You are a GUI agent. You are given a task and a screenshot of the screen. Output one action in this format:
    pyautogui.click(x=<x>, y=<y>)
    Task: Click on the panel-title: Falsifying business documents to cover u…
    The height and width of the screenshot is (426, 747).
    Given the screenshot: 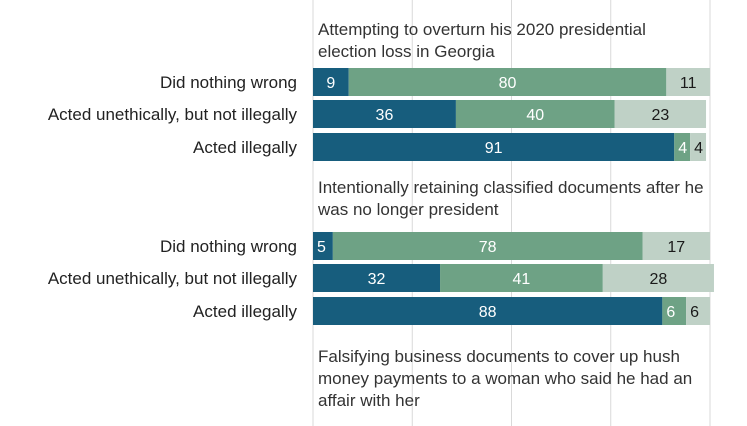 What is the action you would take?
    pyautogui.click(x=505, y=378)
    